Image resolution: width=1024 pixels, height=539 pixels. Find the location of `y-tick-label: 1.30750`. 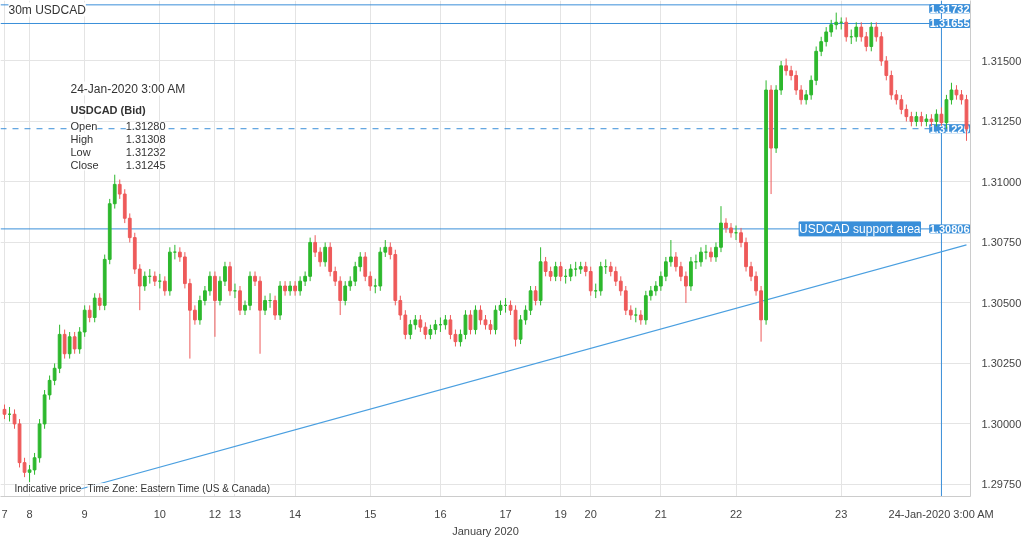

y-tick-label: 1.30750 is located at coordinates (1001, 242).